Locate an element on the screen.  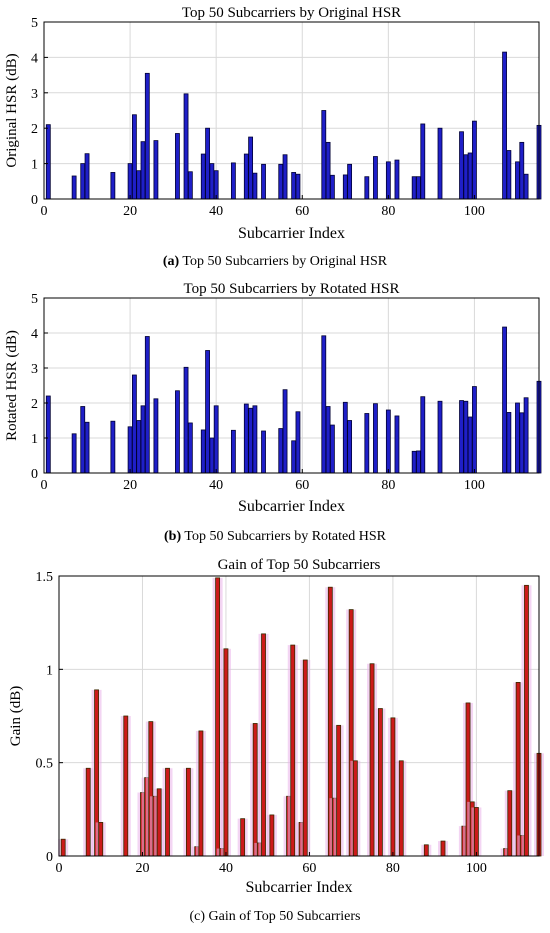
x-tick-label: 60 is located at coordinates (309, 868).